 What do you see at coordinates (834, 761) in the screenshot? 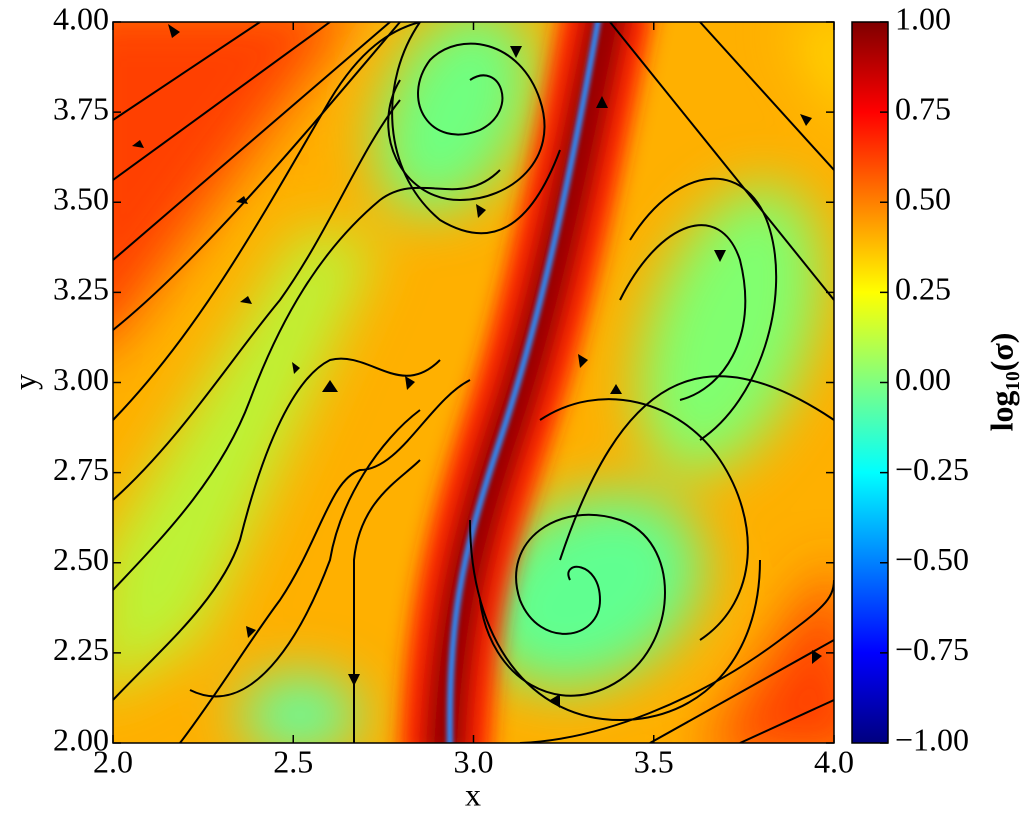
I see `x-tick-label: 4.0` at bounding box center [834, 761].